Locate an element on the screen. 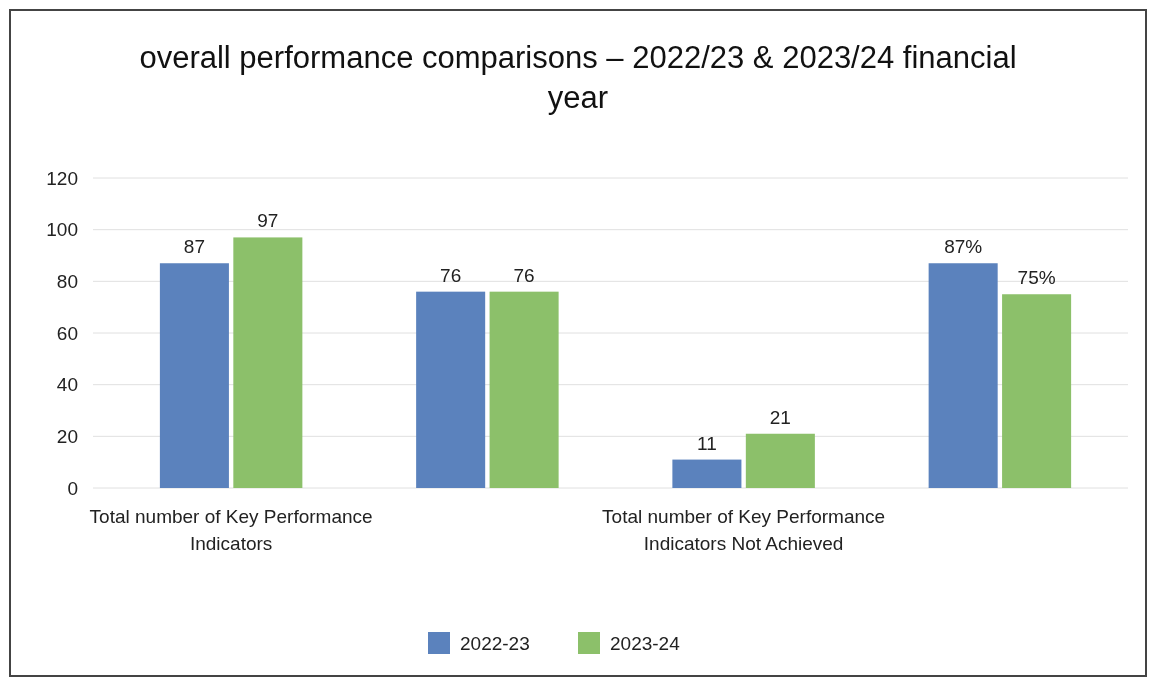  y-tick-label: 100 is located at coordinates (62, 230).